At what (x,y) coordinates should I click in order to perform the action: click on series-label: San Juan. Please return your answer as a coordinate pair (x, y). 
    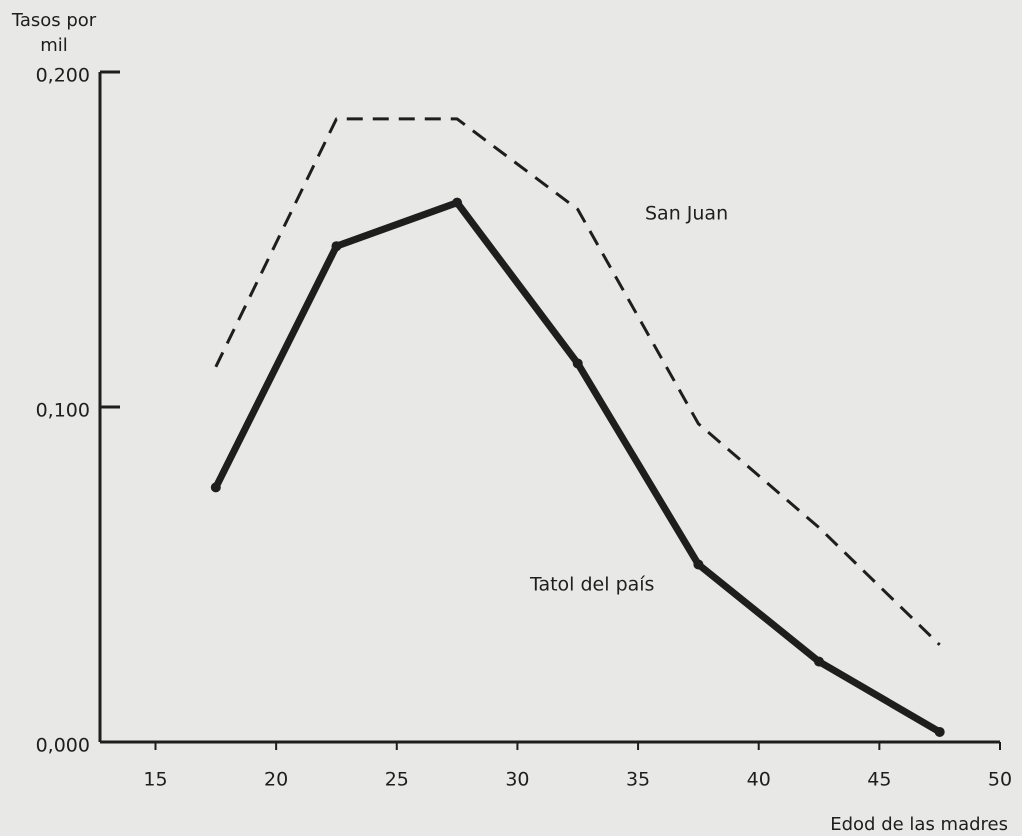
    Looking at the image, I should click on (686, 214).